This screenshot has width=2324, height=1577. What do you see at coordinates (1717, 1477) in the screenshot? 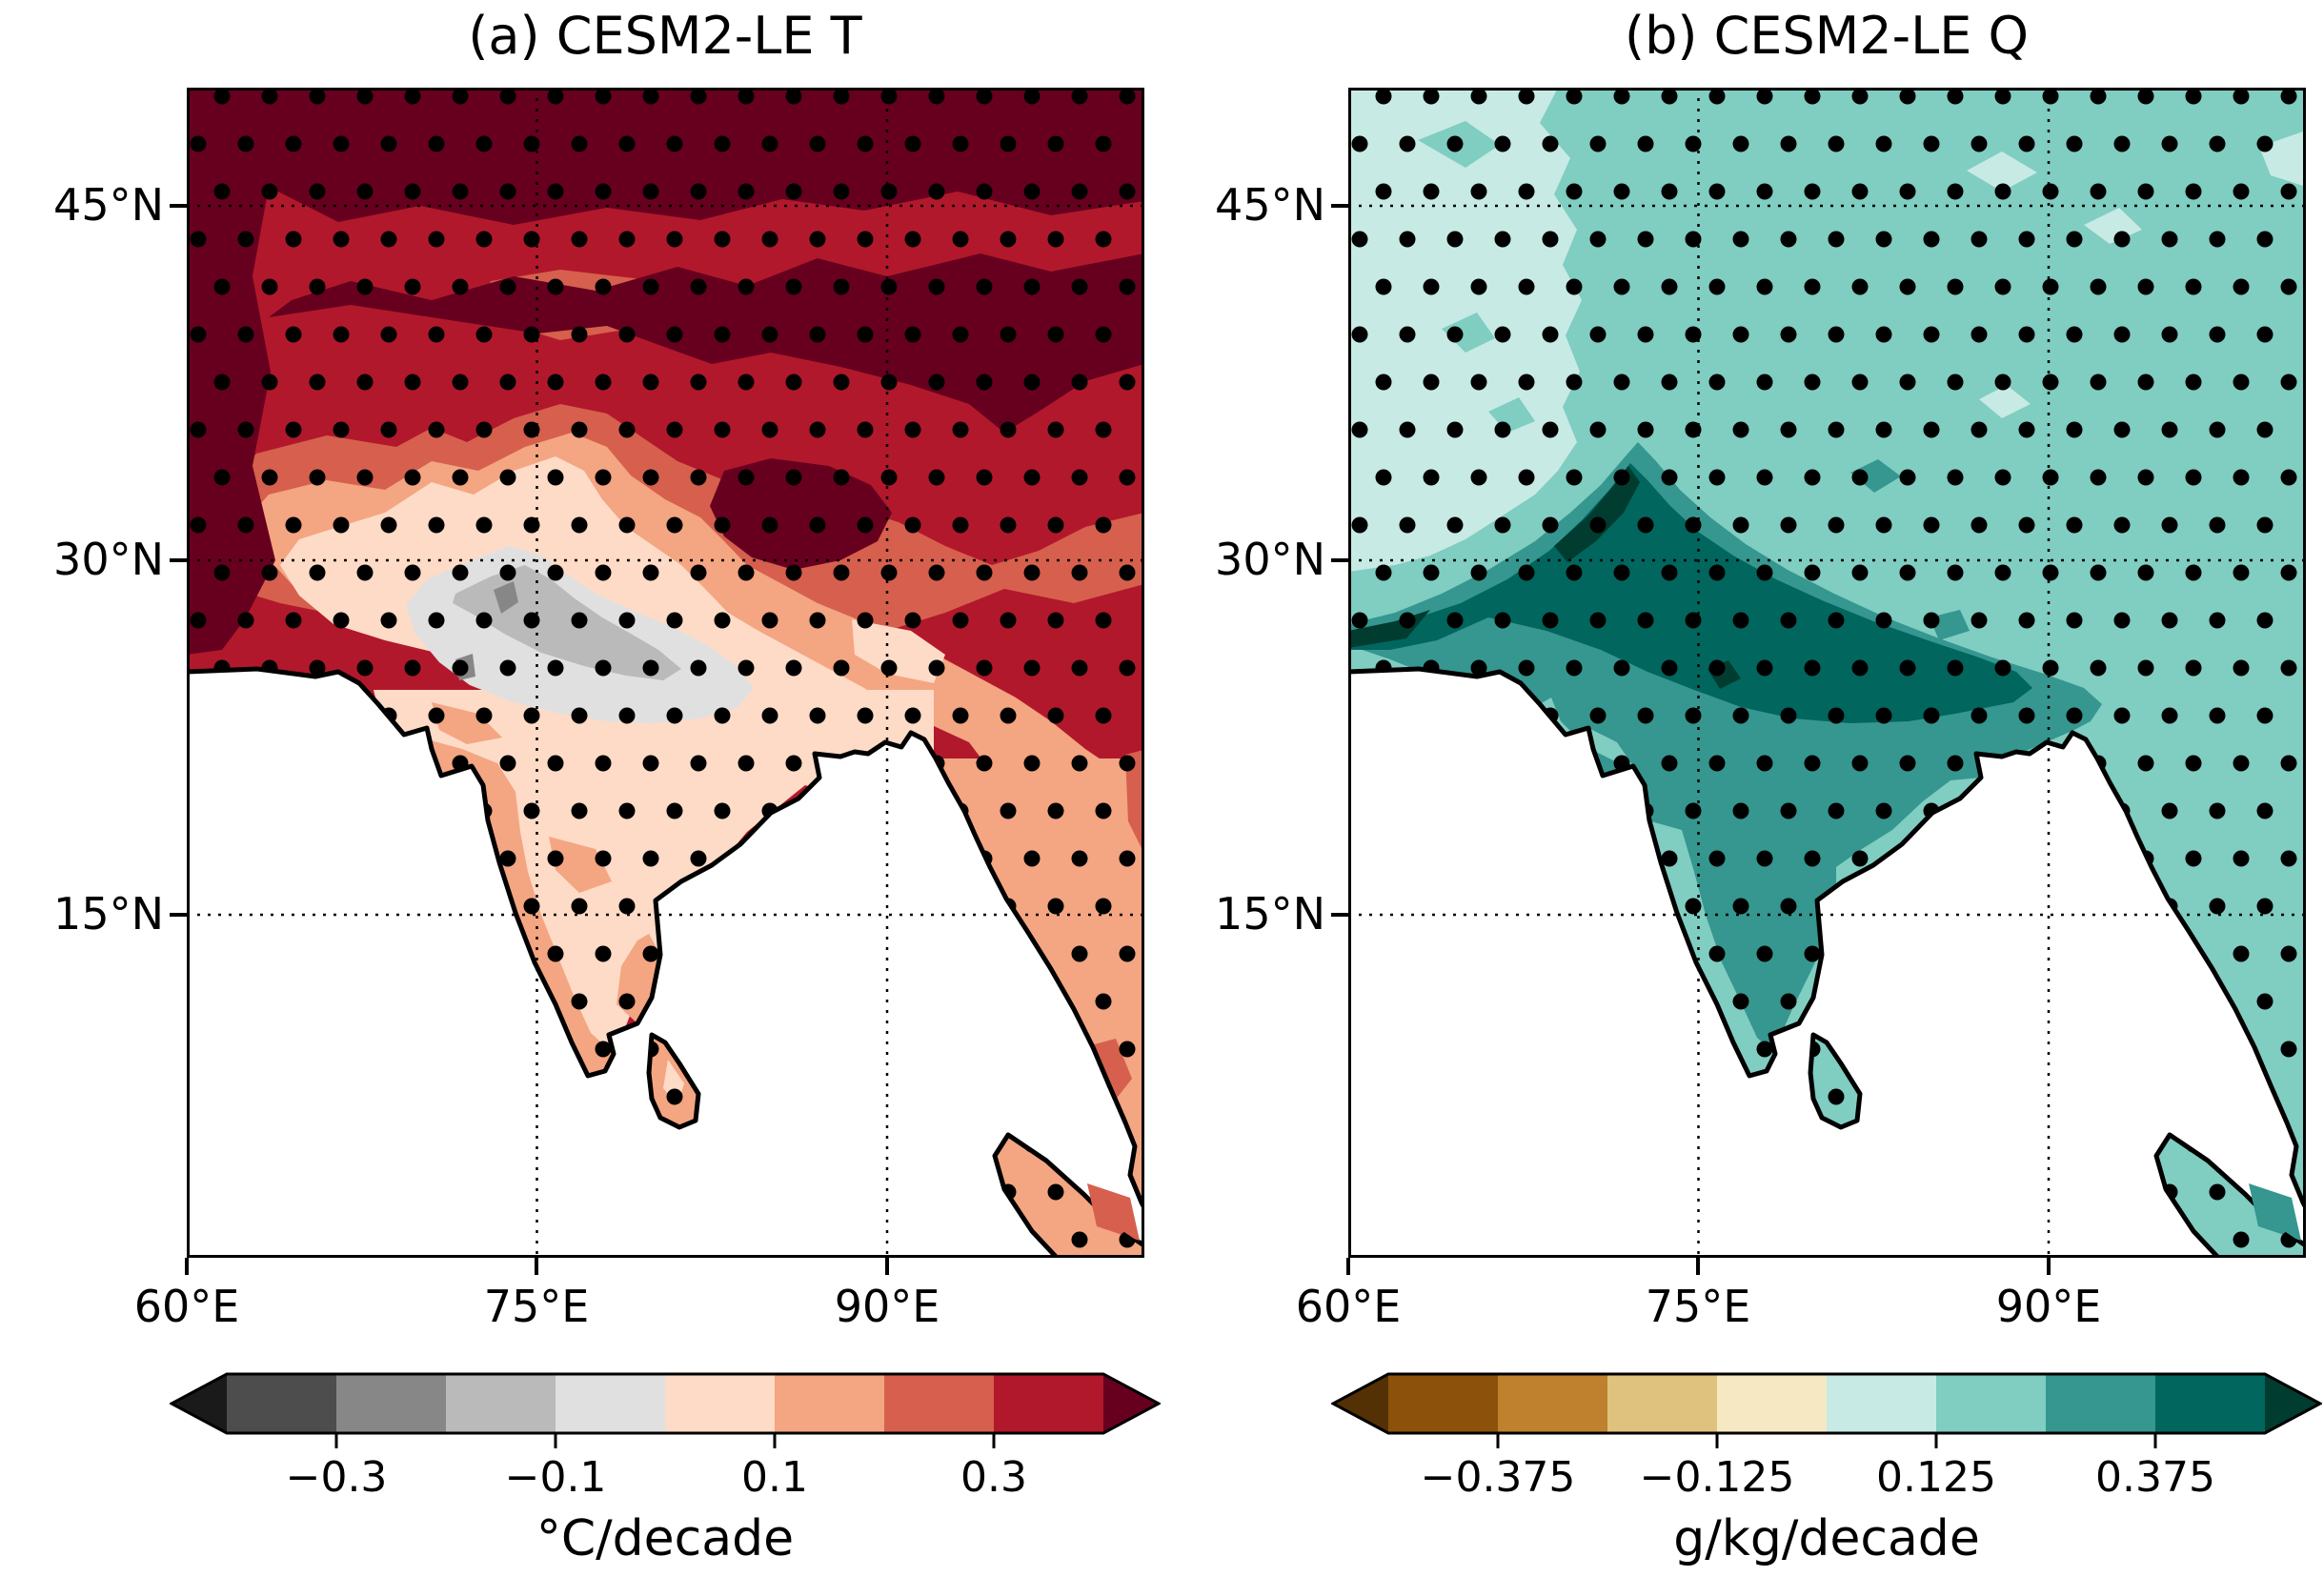
I see `colorbar-tick-label: −0.125` at bounding box center [1717, 1477].